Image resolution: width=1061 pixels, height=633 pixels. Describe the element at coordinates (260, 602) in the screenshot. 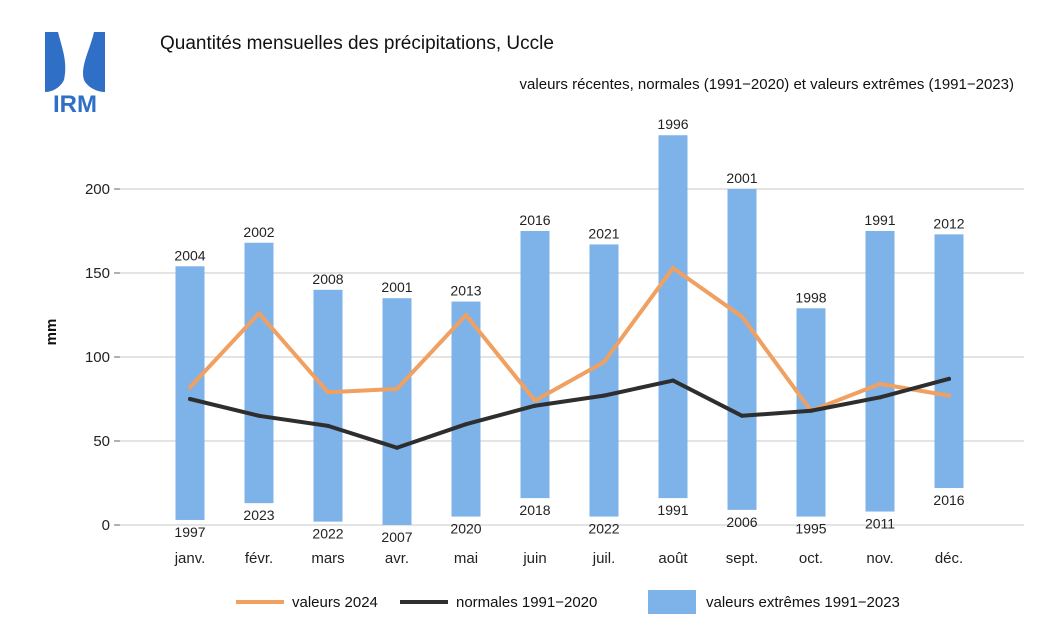

I see `legend-swatch-2024` at that location.